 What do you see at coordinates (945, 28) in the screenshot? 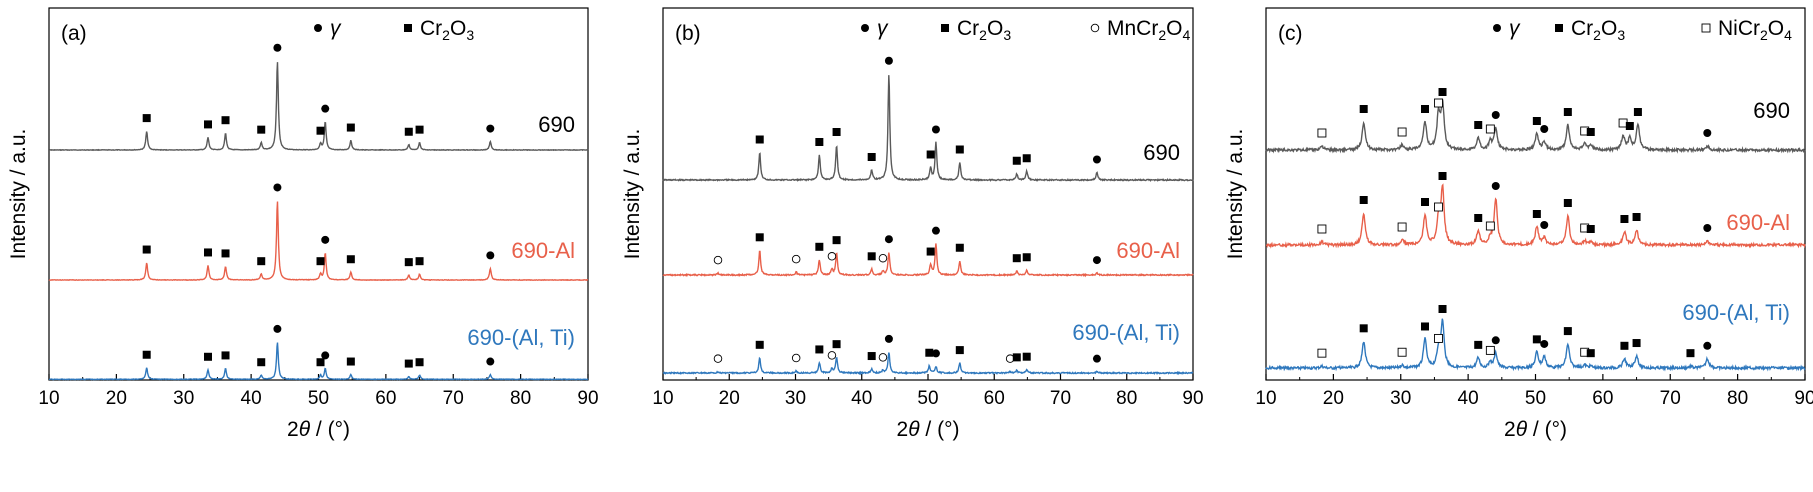
I see `legend-marker-filled-square` at bounding box center [945, 28].